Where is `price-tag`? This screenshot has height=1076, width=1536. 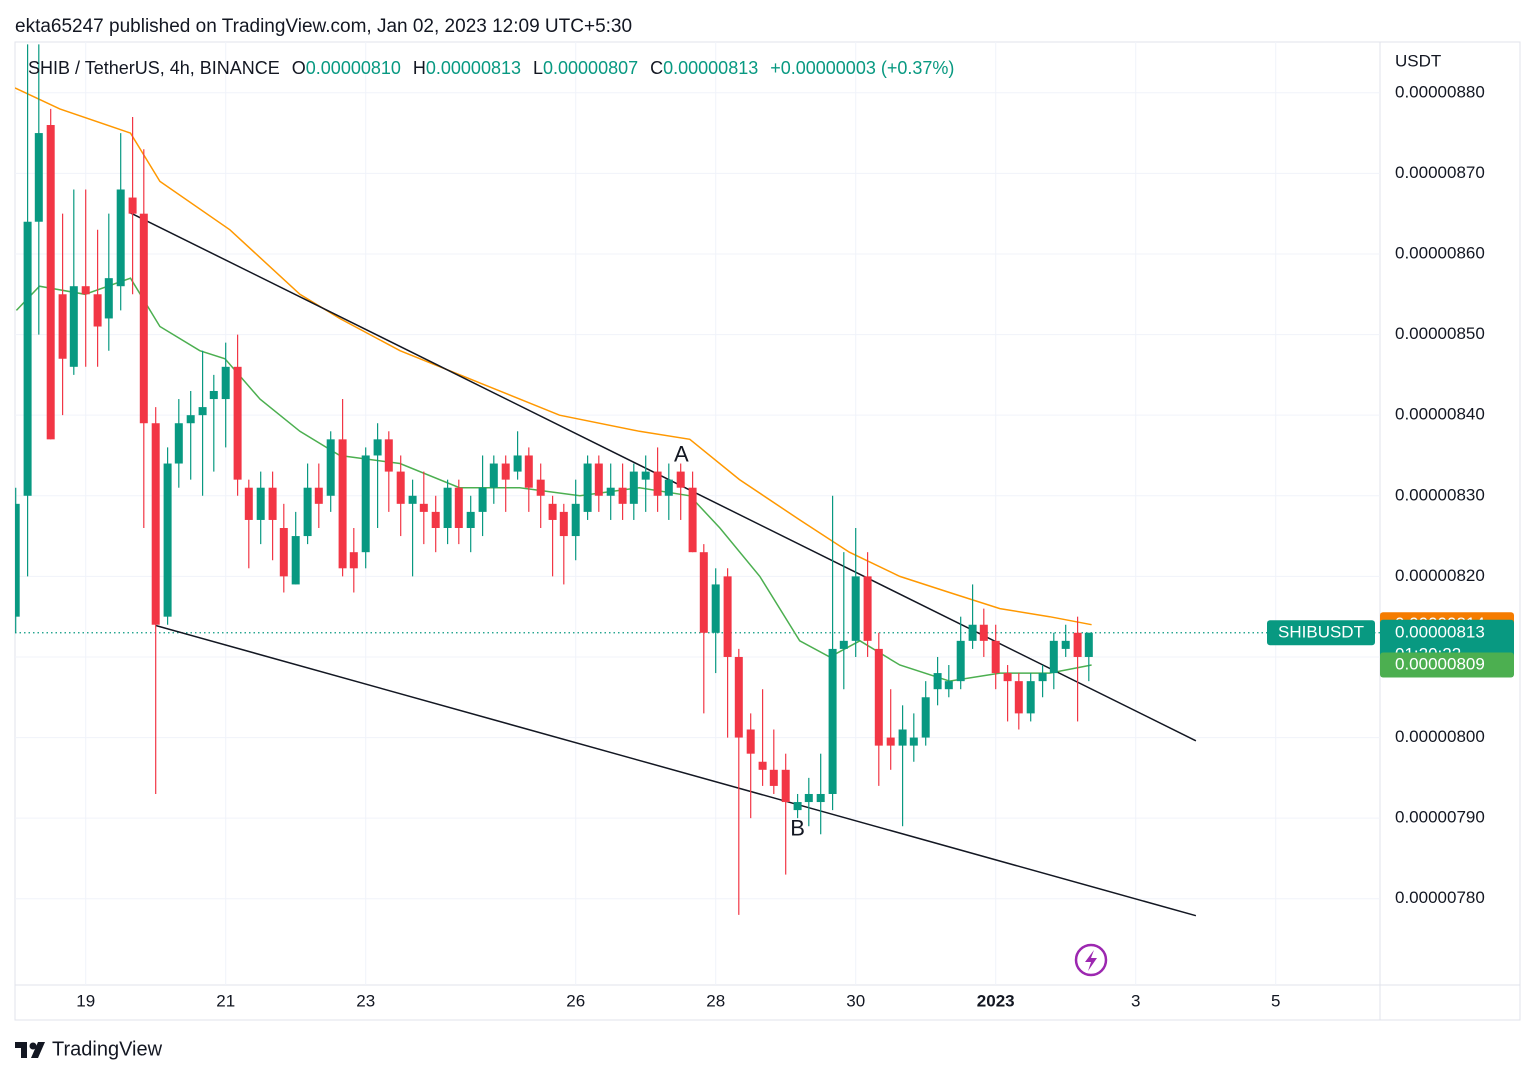
price-tag is located at coordinates (1447, 665).